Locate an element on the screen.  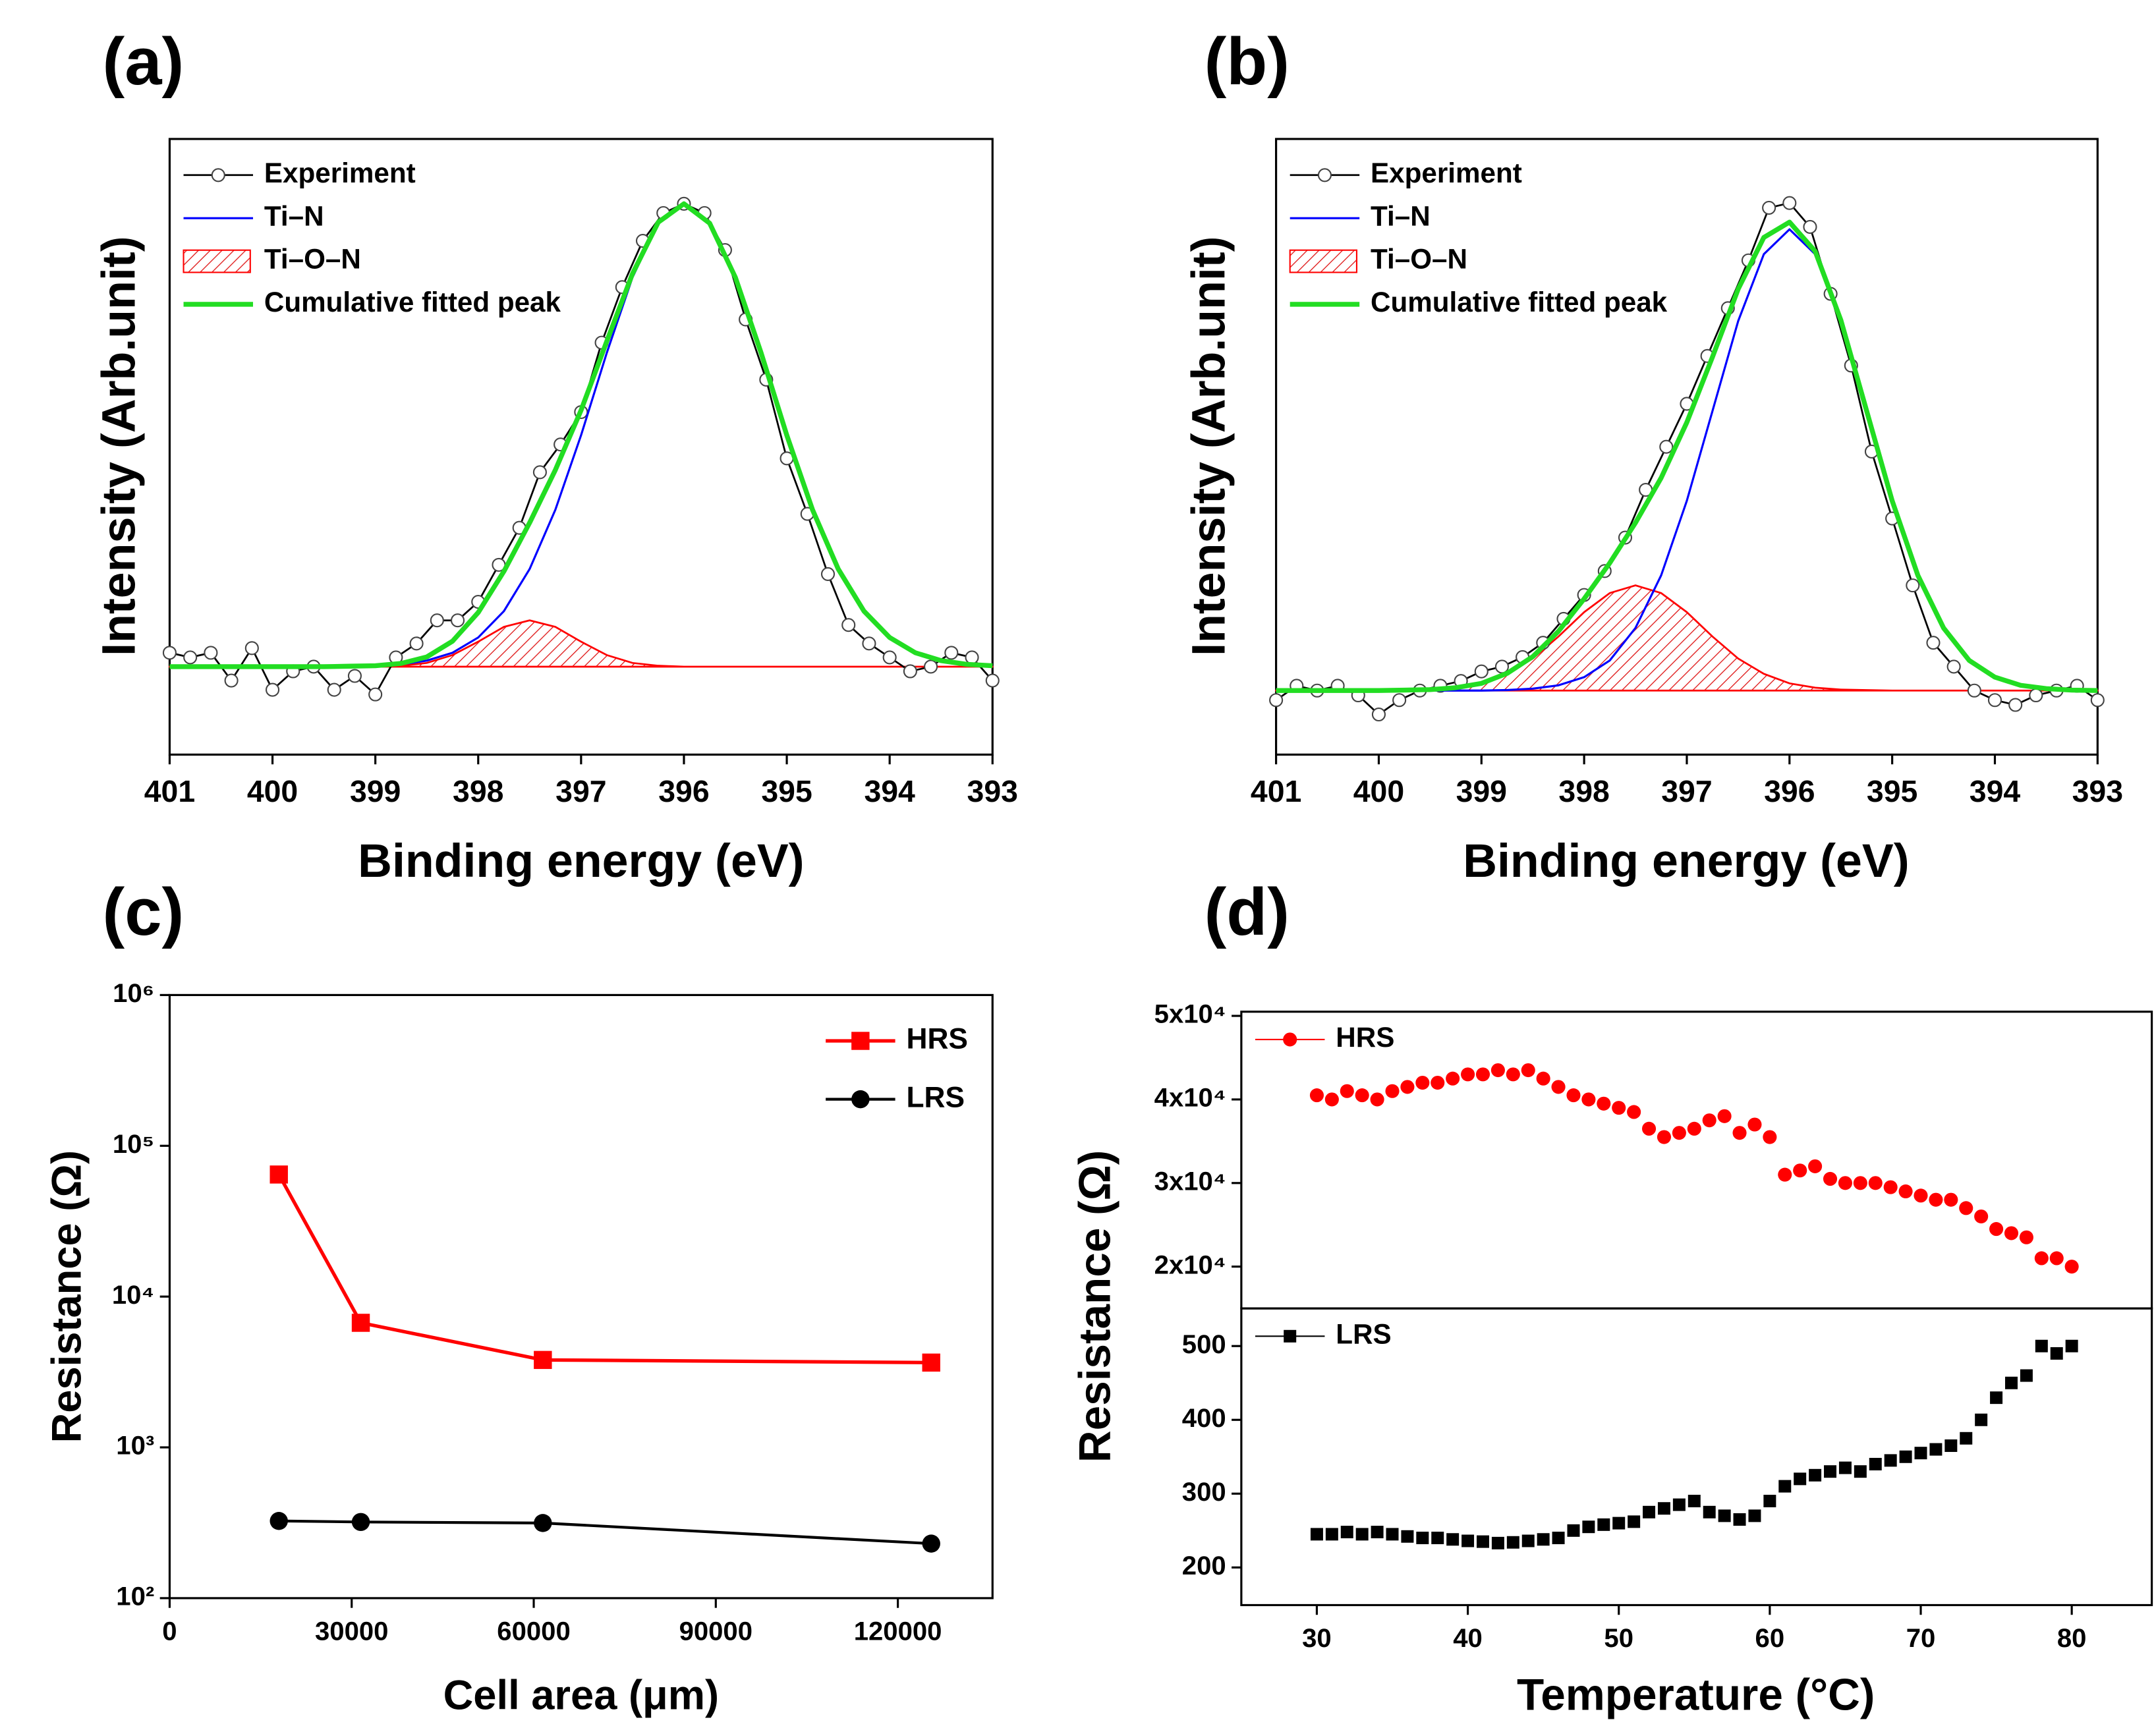
y-tick-label: 5x10⁴ is located at coordinates (1190, 1014).